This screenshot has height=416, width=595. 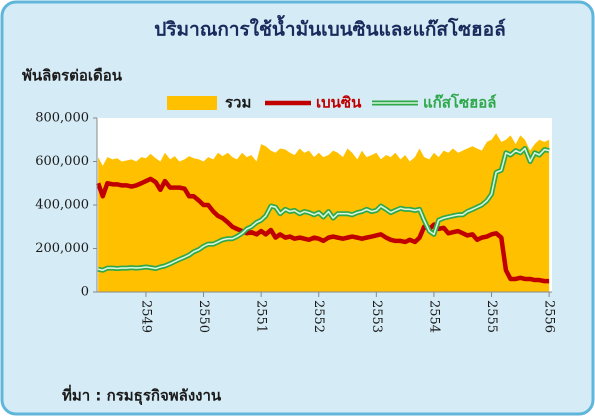 I want to click on y-tick-label: 600,000, so click(x=62, y=161).